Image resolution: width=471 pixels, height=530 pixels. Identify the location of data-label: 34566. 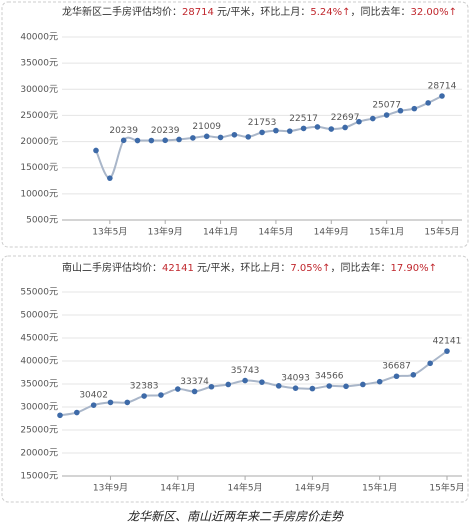
(329, 376).